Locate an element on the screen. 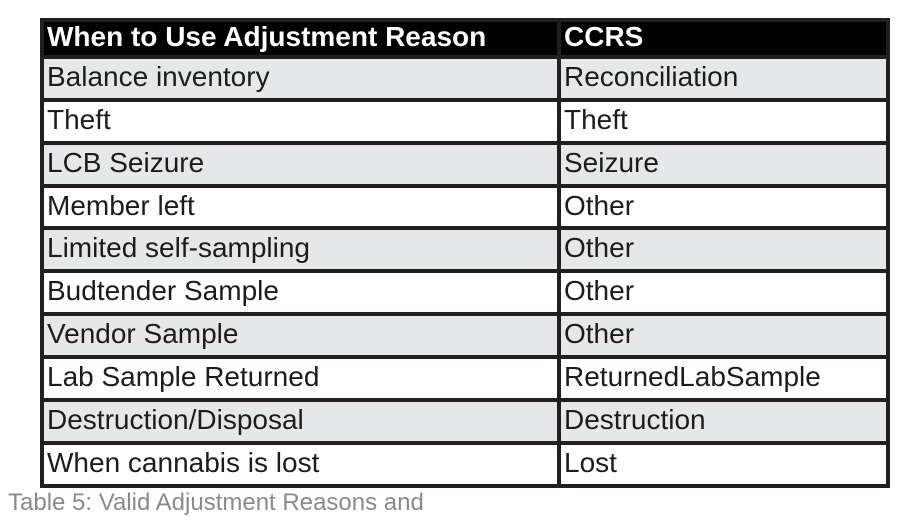 This screenshot has height=517, width=914. table-row: Vendor Sample Other is located at coordinates (465, 336).